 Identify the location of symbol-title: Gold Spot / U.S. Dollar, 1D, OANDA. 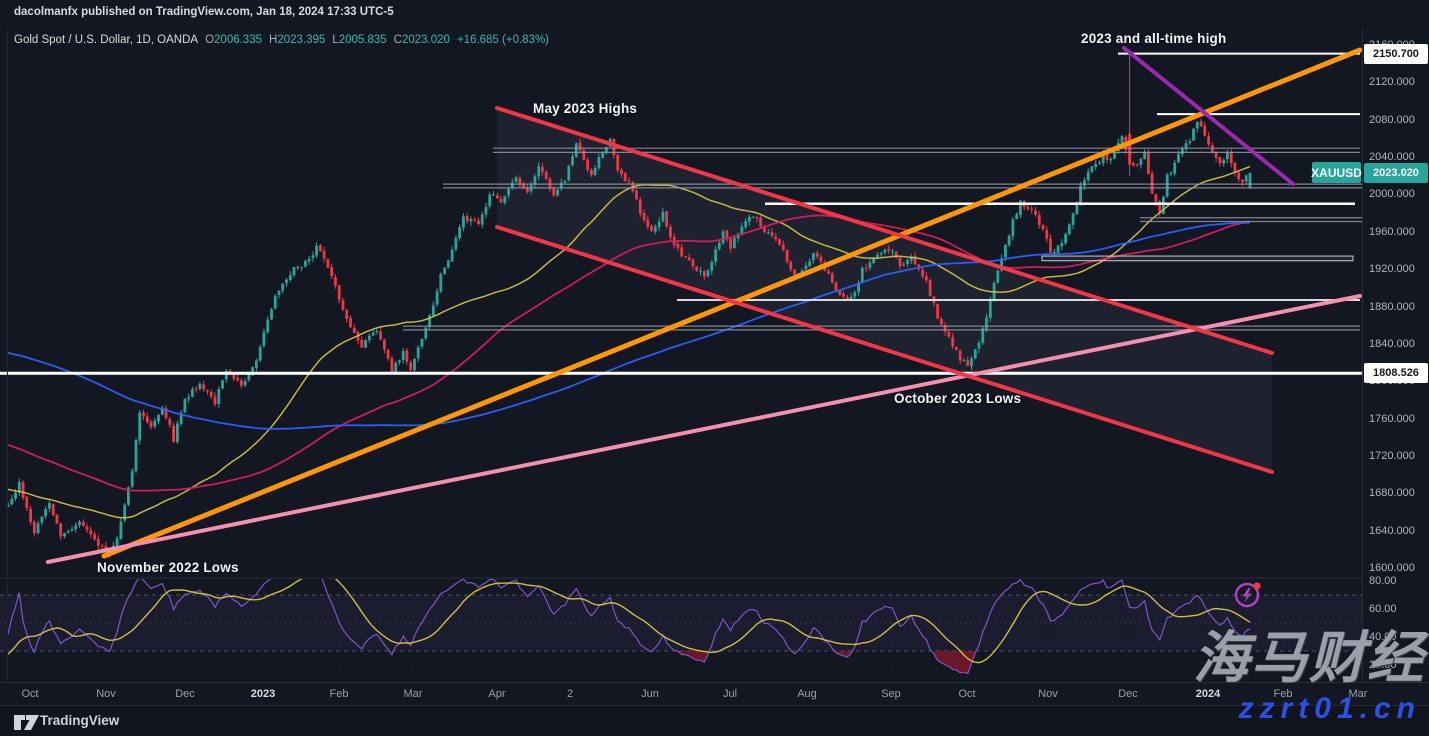
(106, 40).